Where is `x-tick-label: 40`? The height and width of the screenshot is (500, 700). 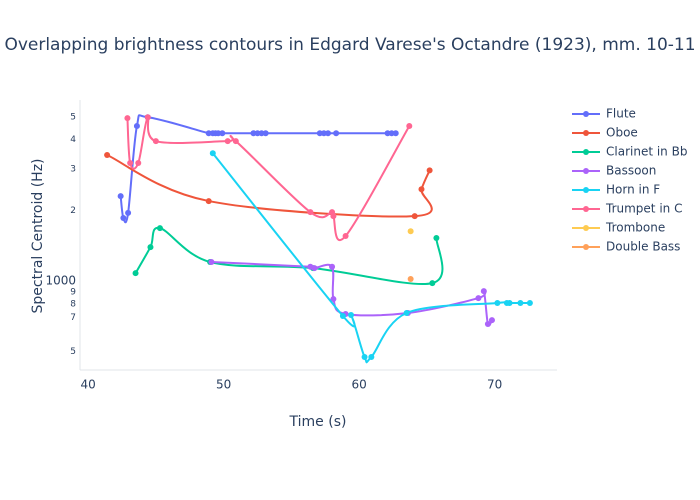 x-tick-label: 40 is located at coordinates (87, 385).